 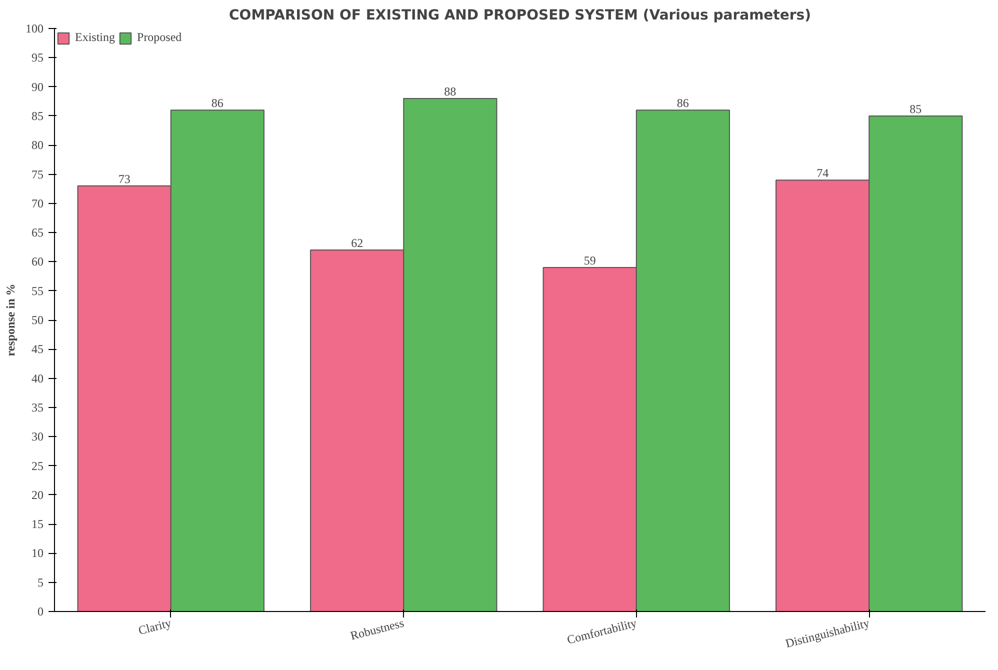 What do you see at coordinates (38, 174) in the screenshot?
I see `y-tick-label: 75` at bounding box center [38, 174].